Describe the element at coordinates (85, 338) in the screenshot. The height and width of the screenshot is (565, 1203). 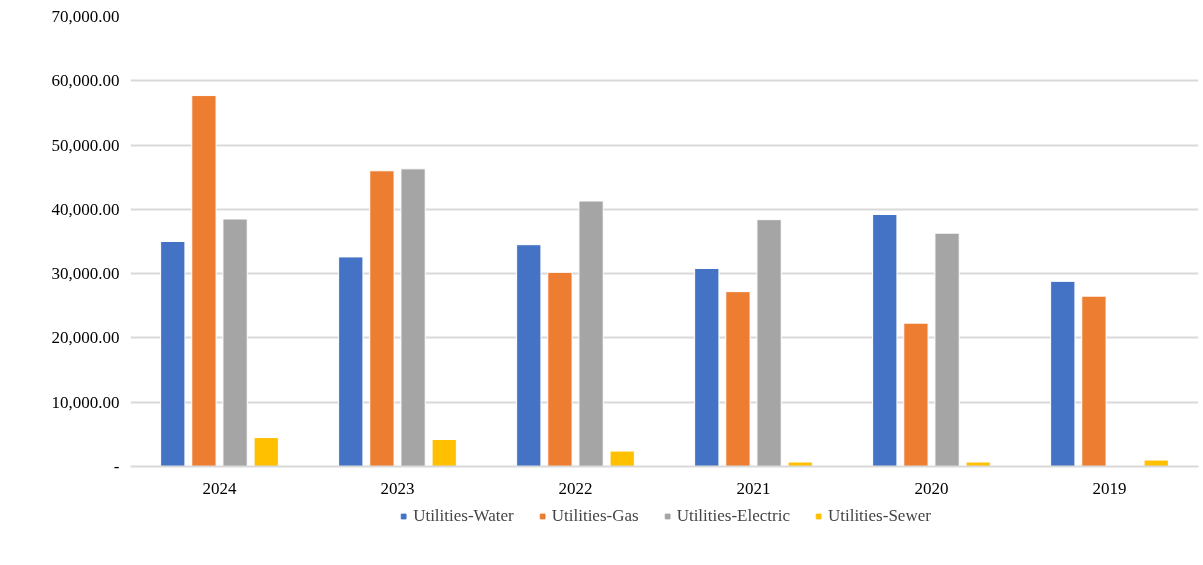
I see `y-tick-label: 20,000.00` at that location.